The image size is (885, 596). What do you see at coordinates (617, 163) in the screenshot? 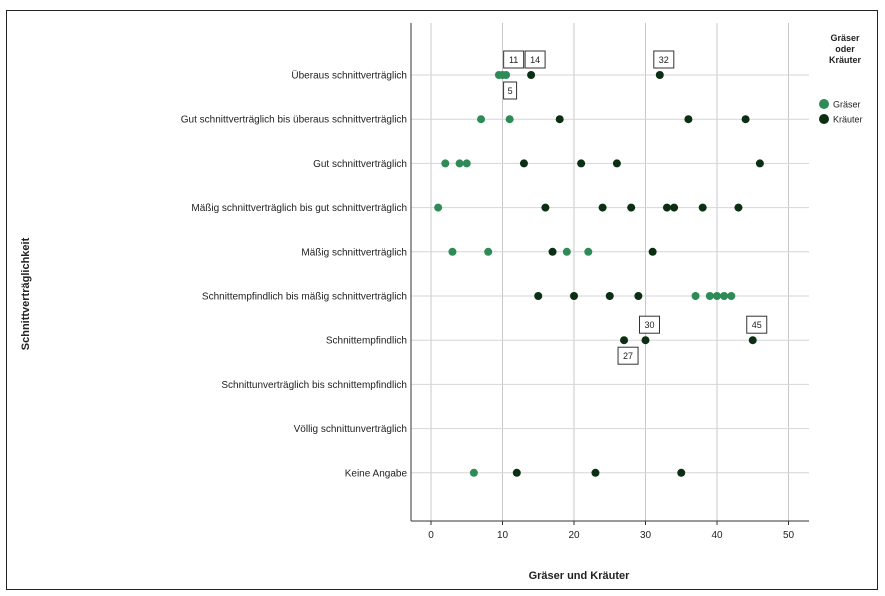
I see `point-kräuter-7` at bounding box center [617, 163].